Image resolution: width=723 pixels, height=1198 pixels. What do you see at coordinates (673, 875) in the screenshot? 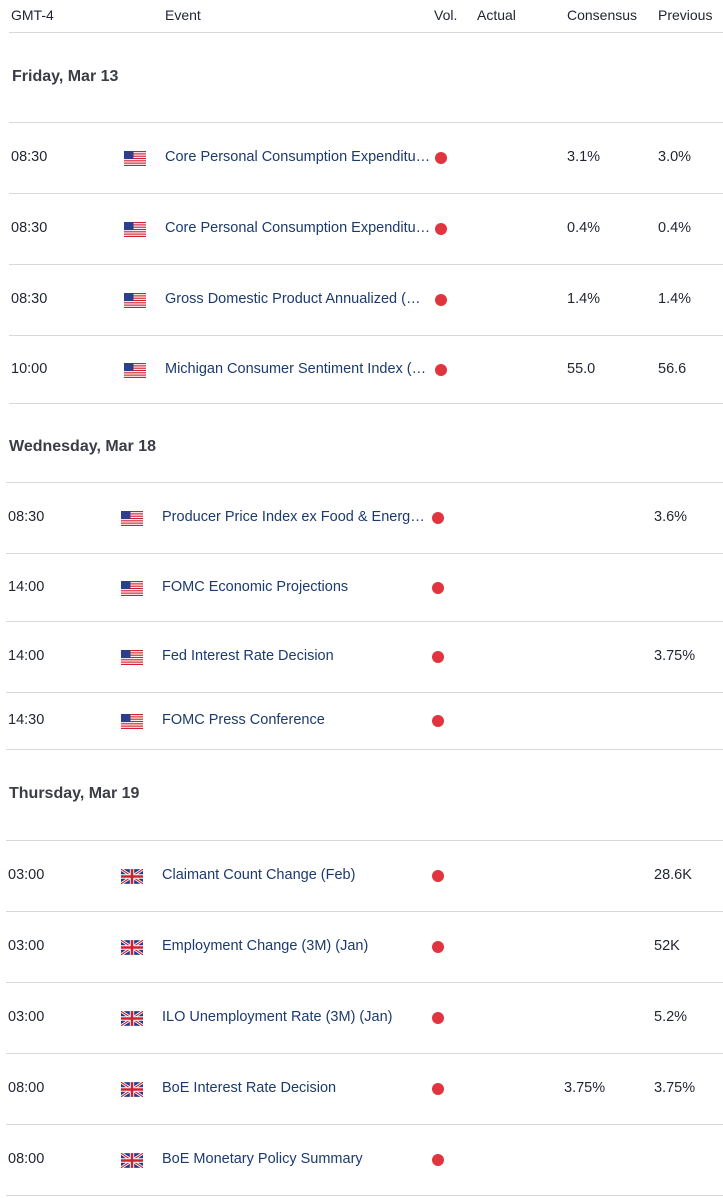
I see `event-previous: 28.6K` at bounding box center [673, 875].